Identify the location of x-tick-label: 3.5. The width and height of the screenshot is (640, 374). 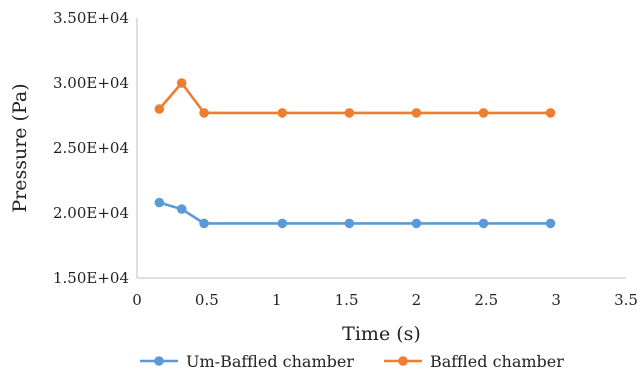
(626, 300).